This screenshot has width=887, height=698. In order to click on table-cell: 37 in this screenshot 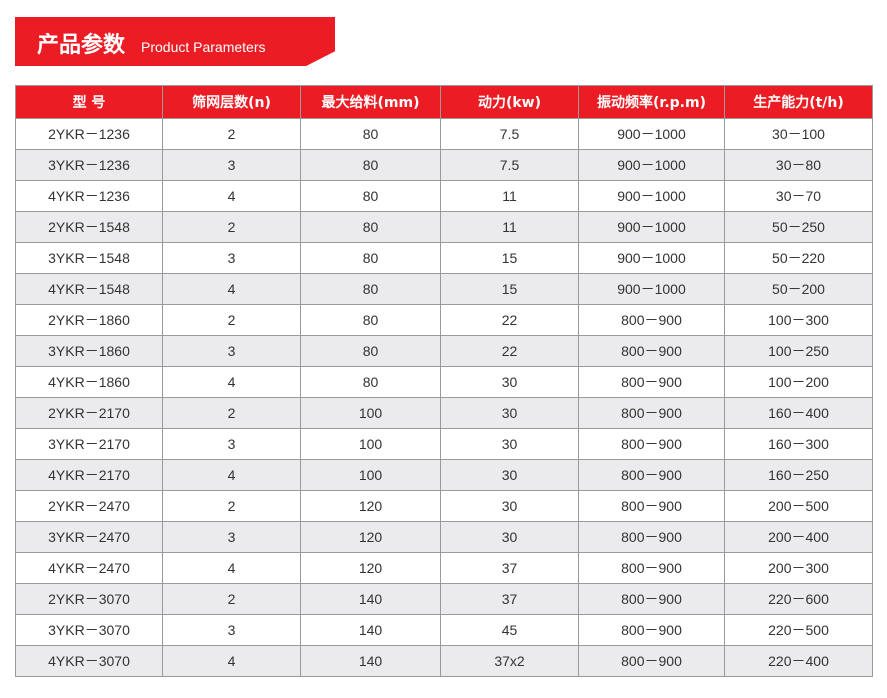, I will do `click(509, 599)`.